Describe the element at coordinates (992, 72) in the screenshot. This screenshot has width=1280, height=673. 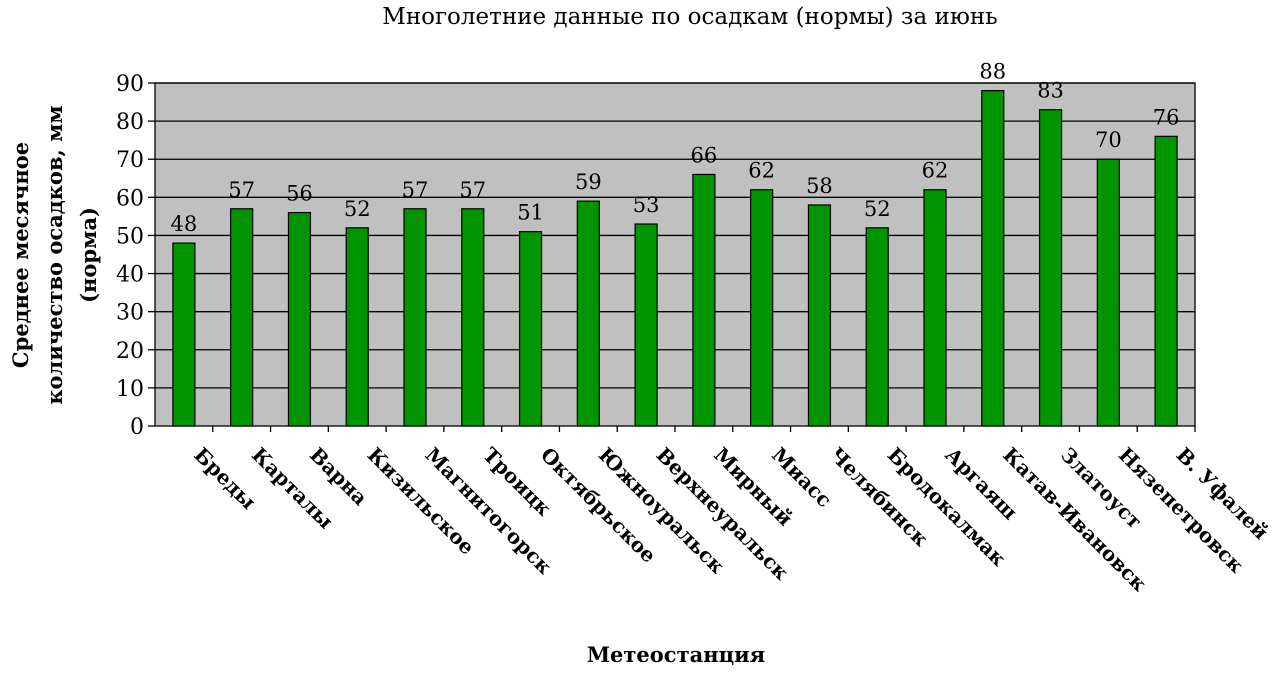
I see `data-label: 88` at that location.